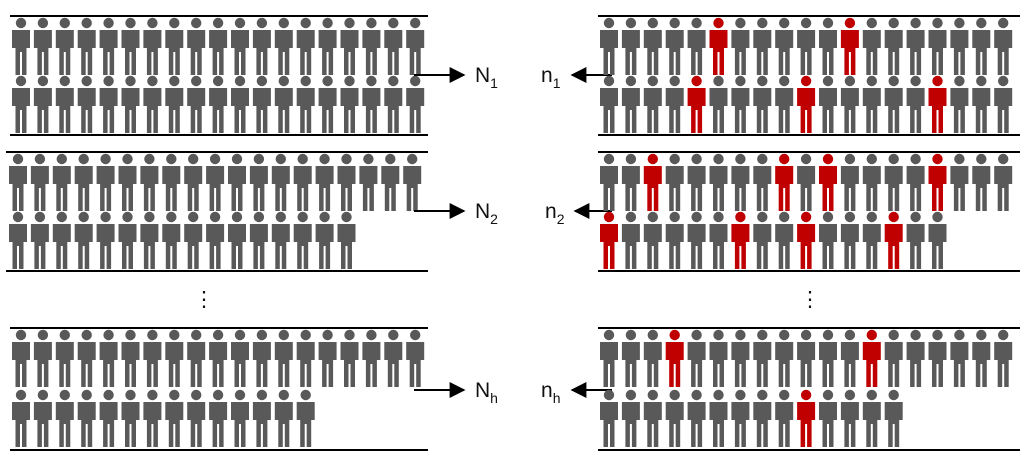  What do you see at coordinates (486, 392) in the screenshot?
I see `population-size-label: Nh` at bounding box center [486, 392].